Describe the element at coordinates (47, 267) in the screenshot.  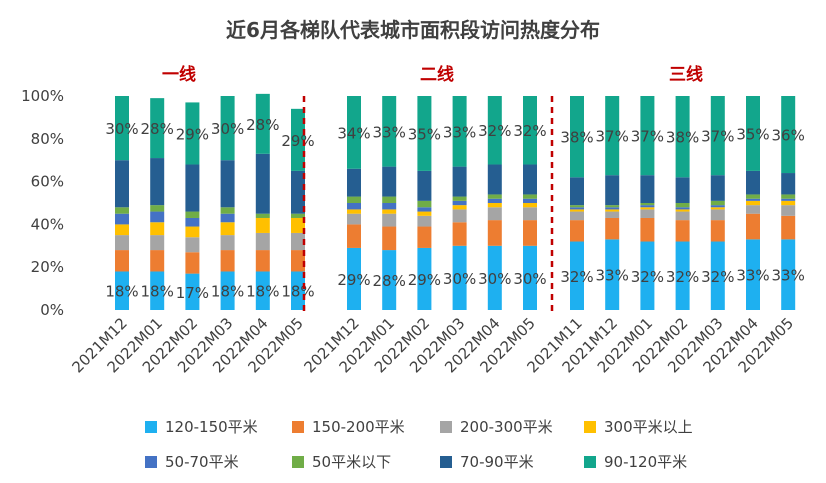
I see `y-tick-label: 20%` at that location.